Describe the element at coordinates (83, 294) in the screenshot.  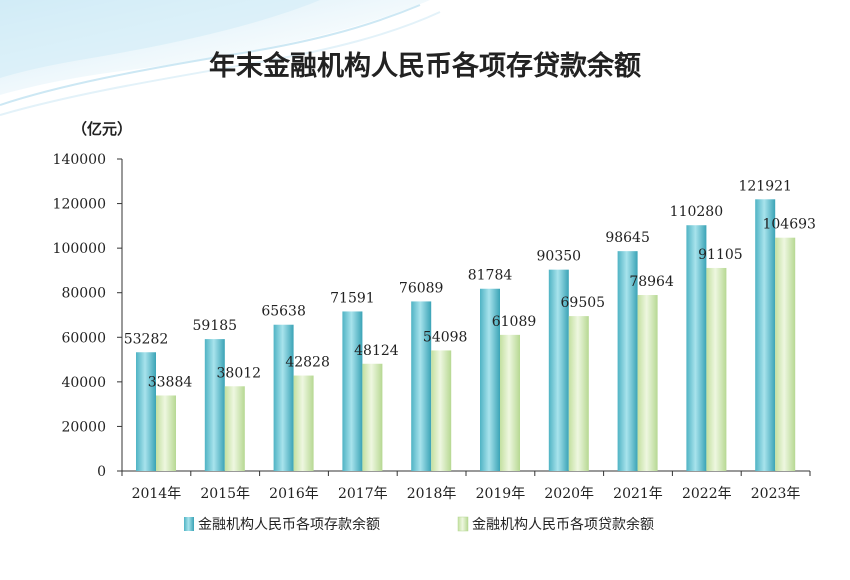
I see `y-tick-label: 80000` at that location.